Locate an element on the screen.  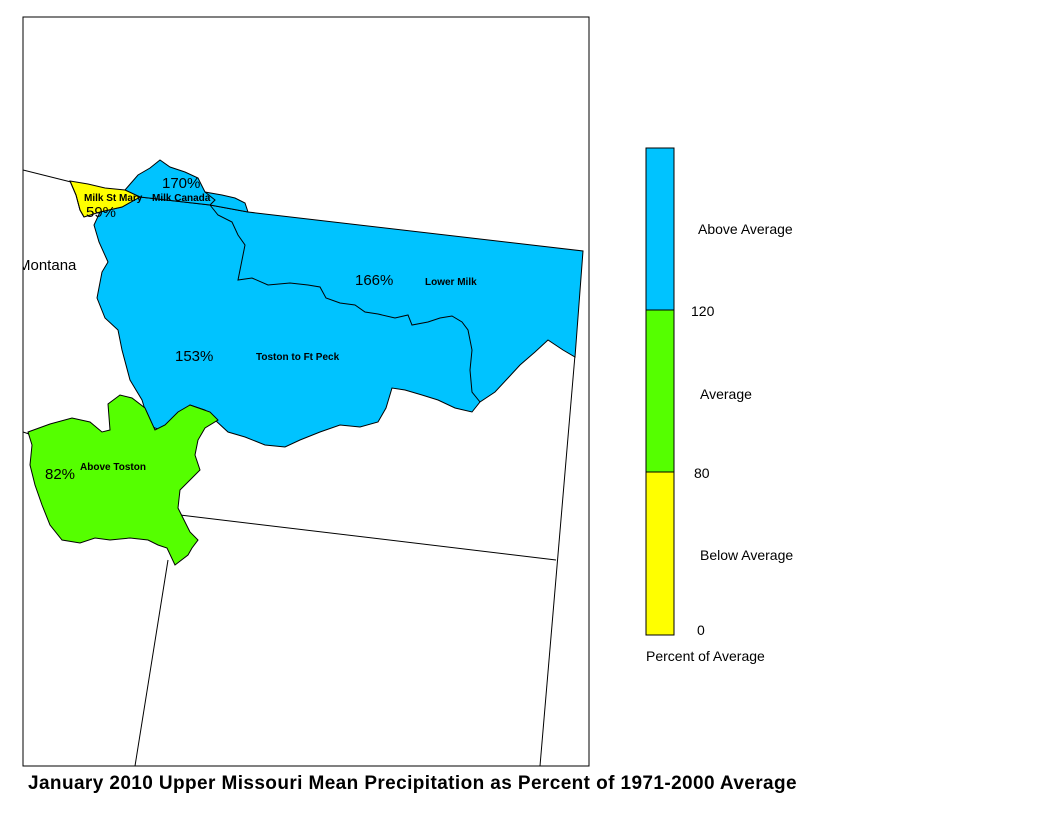
legend-swatch-average is located at coordinates (660, 391).